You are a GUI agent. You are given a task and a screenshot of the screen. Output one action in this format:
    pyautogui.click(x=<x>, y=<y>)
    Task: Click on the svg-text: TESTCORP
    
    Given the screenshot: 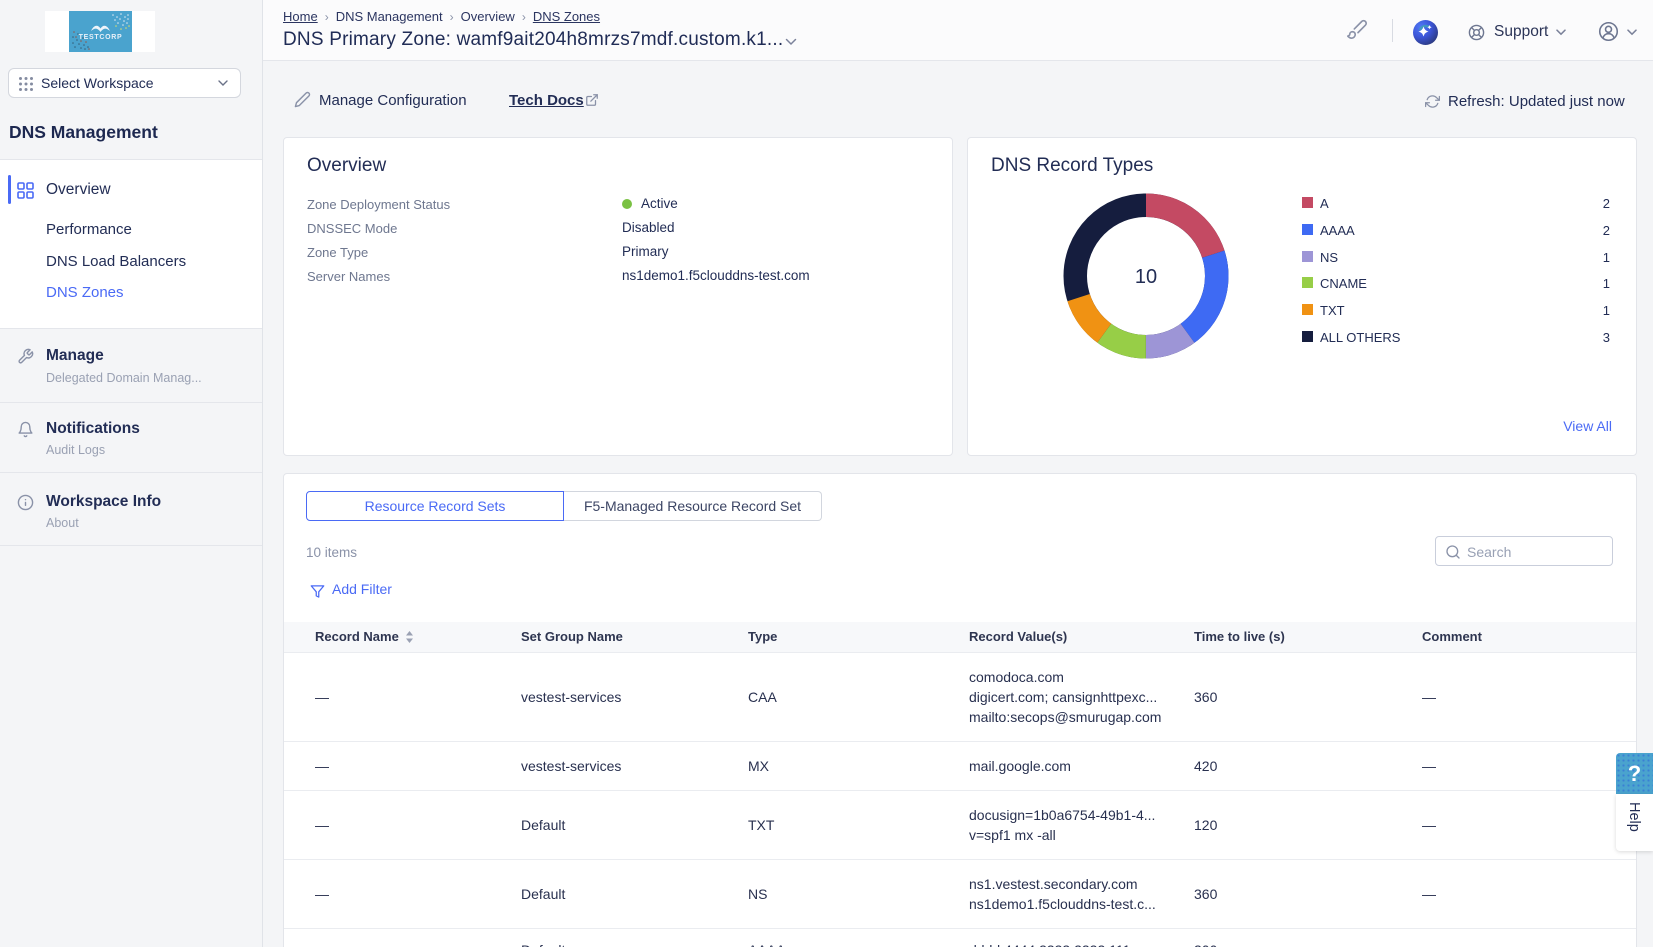 What is the action you would take?
    pyautogui.click(x=101, y=37)
    